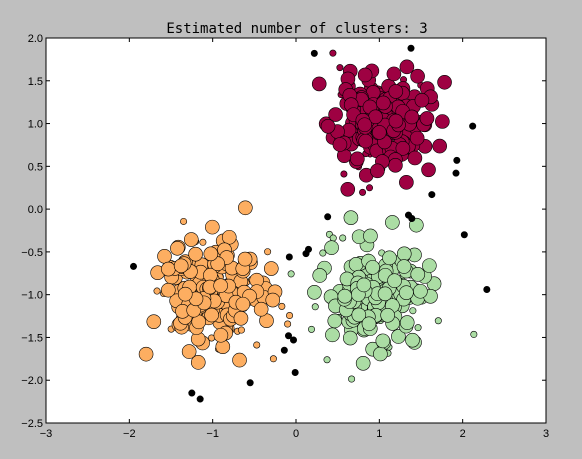  I want to click on y-tick-label: 2.0, so click(35, 39).